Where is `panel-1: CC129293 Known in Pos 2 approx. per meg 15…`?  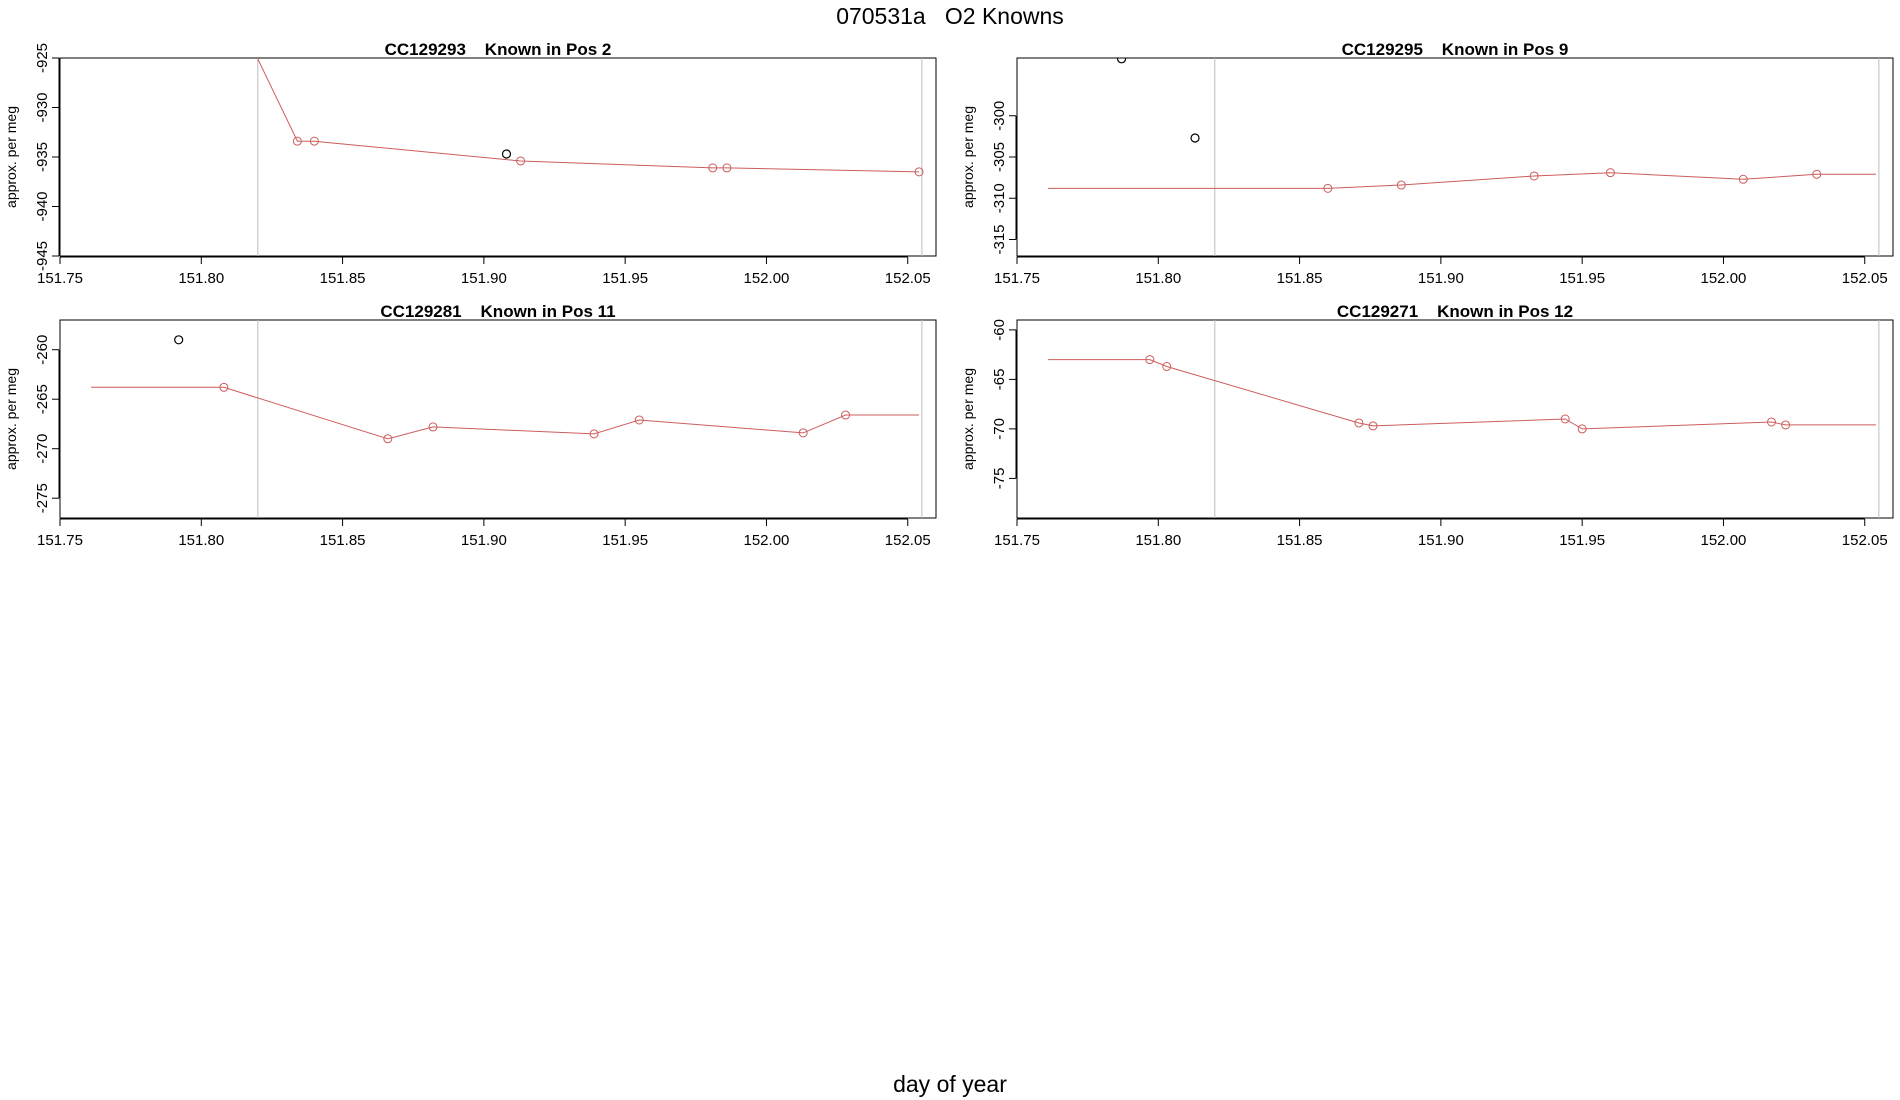 panel-1: CC129293 Known in Pos 2 approx. per meg 15… is located at coordinates (470, 163).